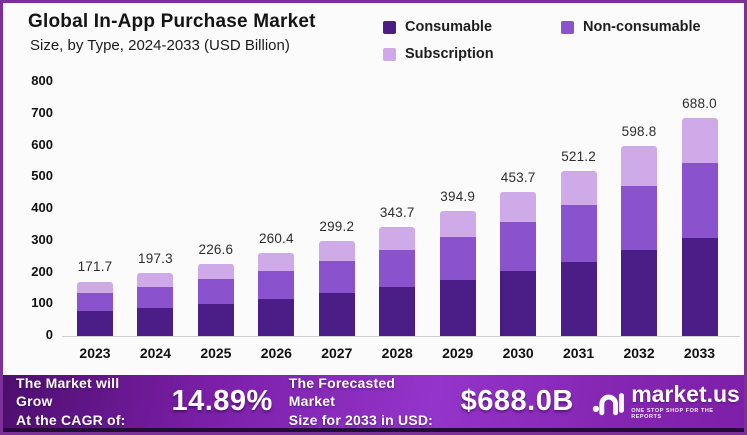 This screenshot has height=435, width=747. What do you see at coordinates (559, 40) in the screenshot?
I see `legend: Consumable Non-consumable Subscription` at bounding box center [559, 40].